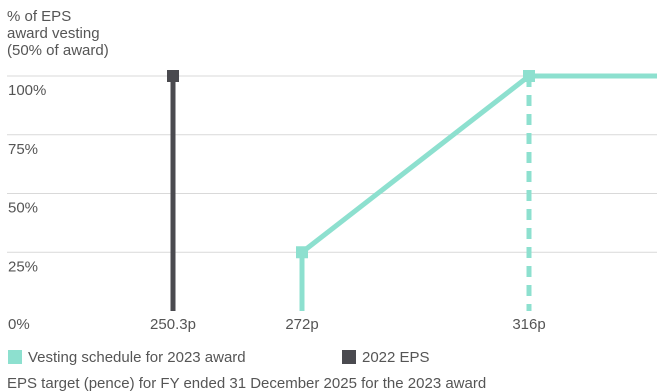  What do you see at coordinates (23, 208) in the screenshot?
I see `y-tick-label: 50%` at bounding box center [23, 208].